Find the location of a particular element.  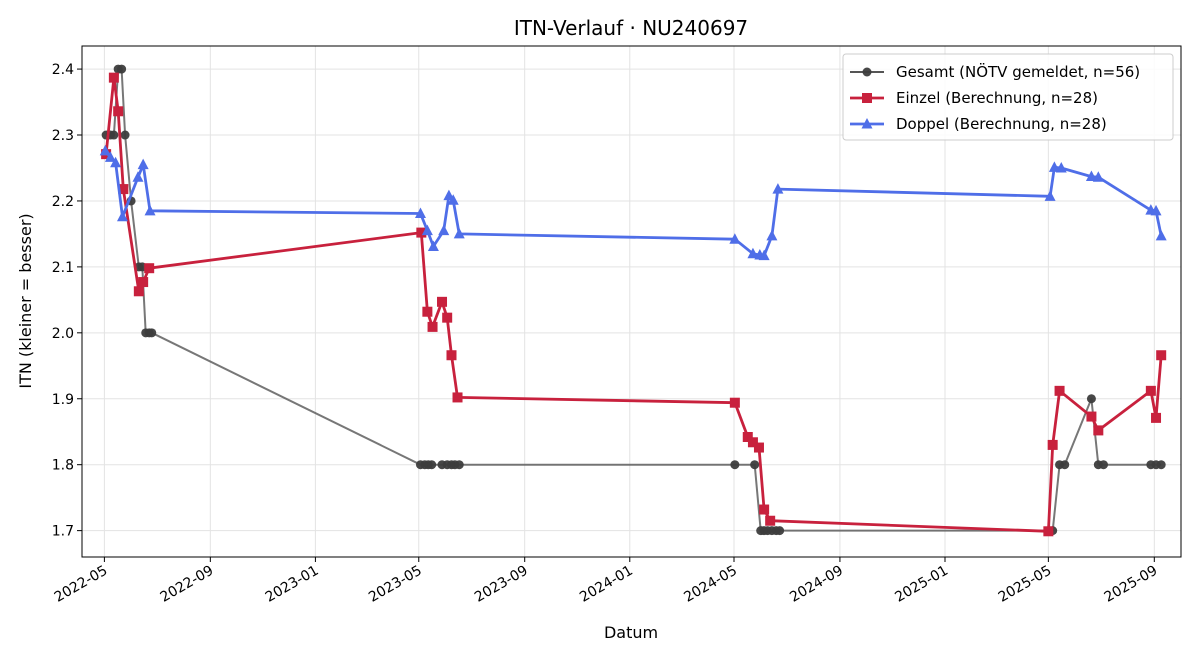

y-tick-label: 1.9 is located at coordinates (63, 400).